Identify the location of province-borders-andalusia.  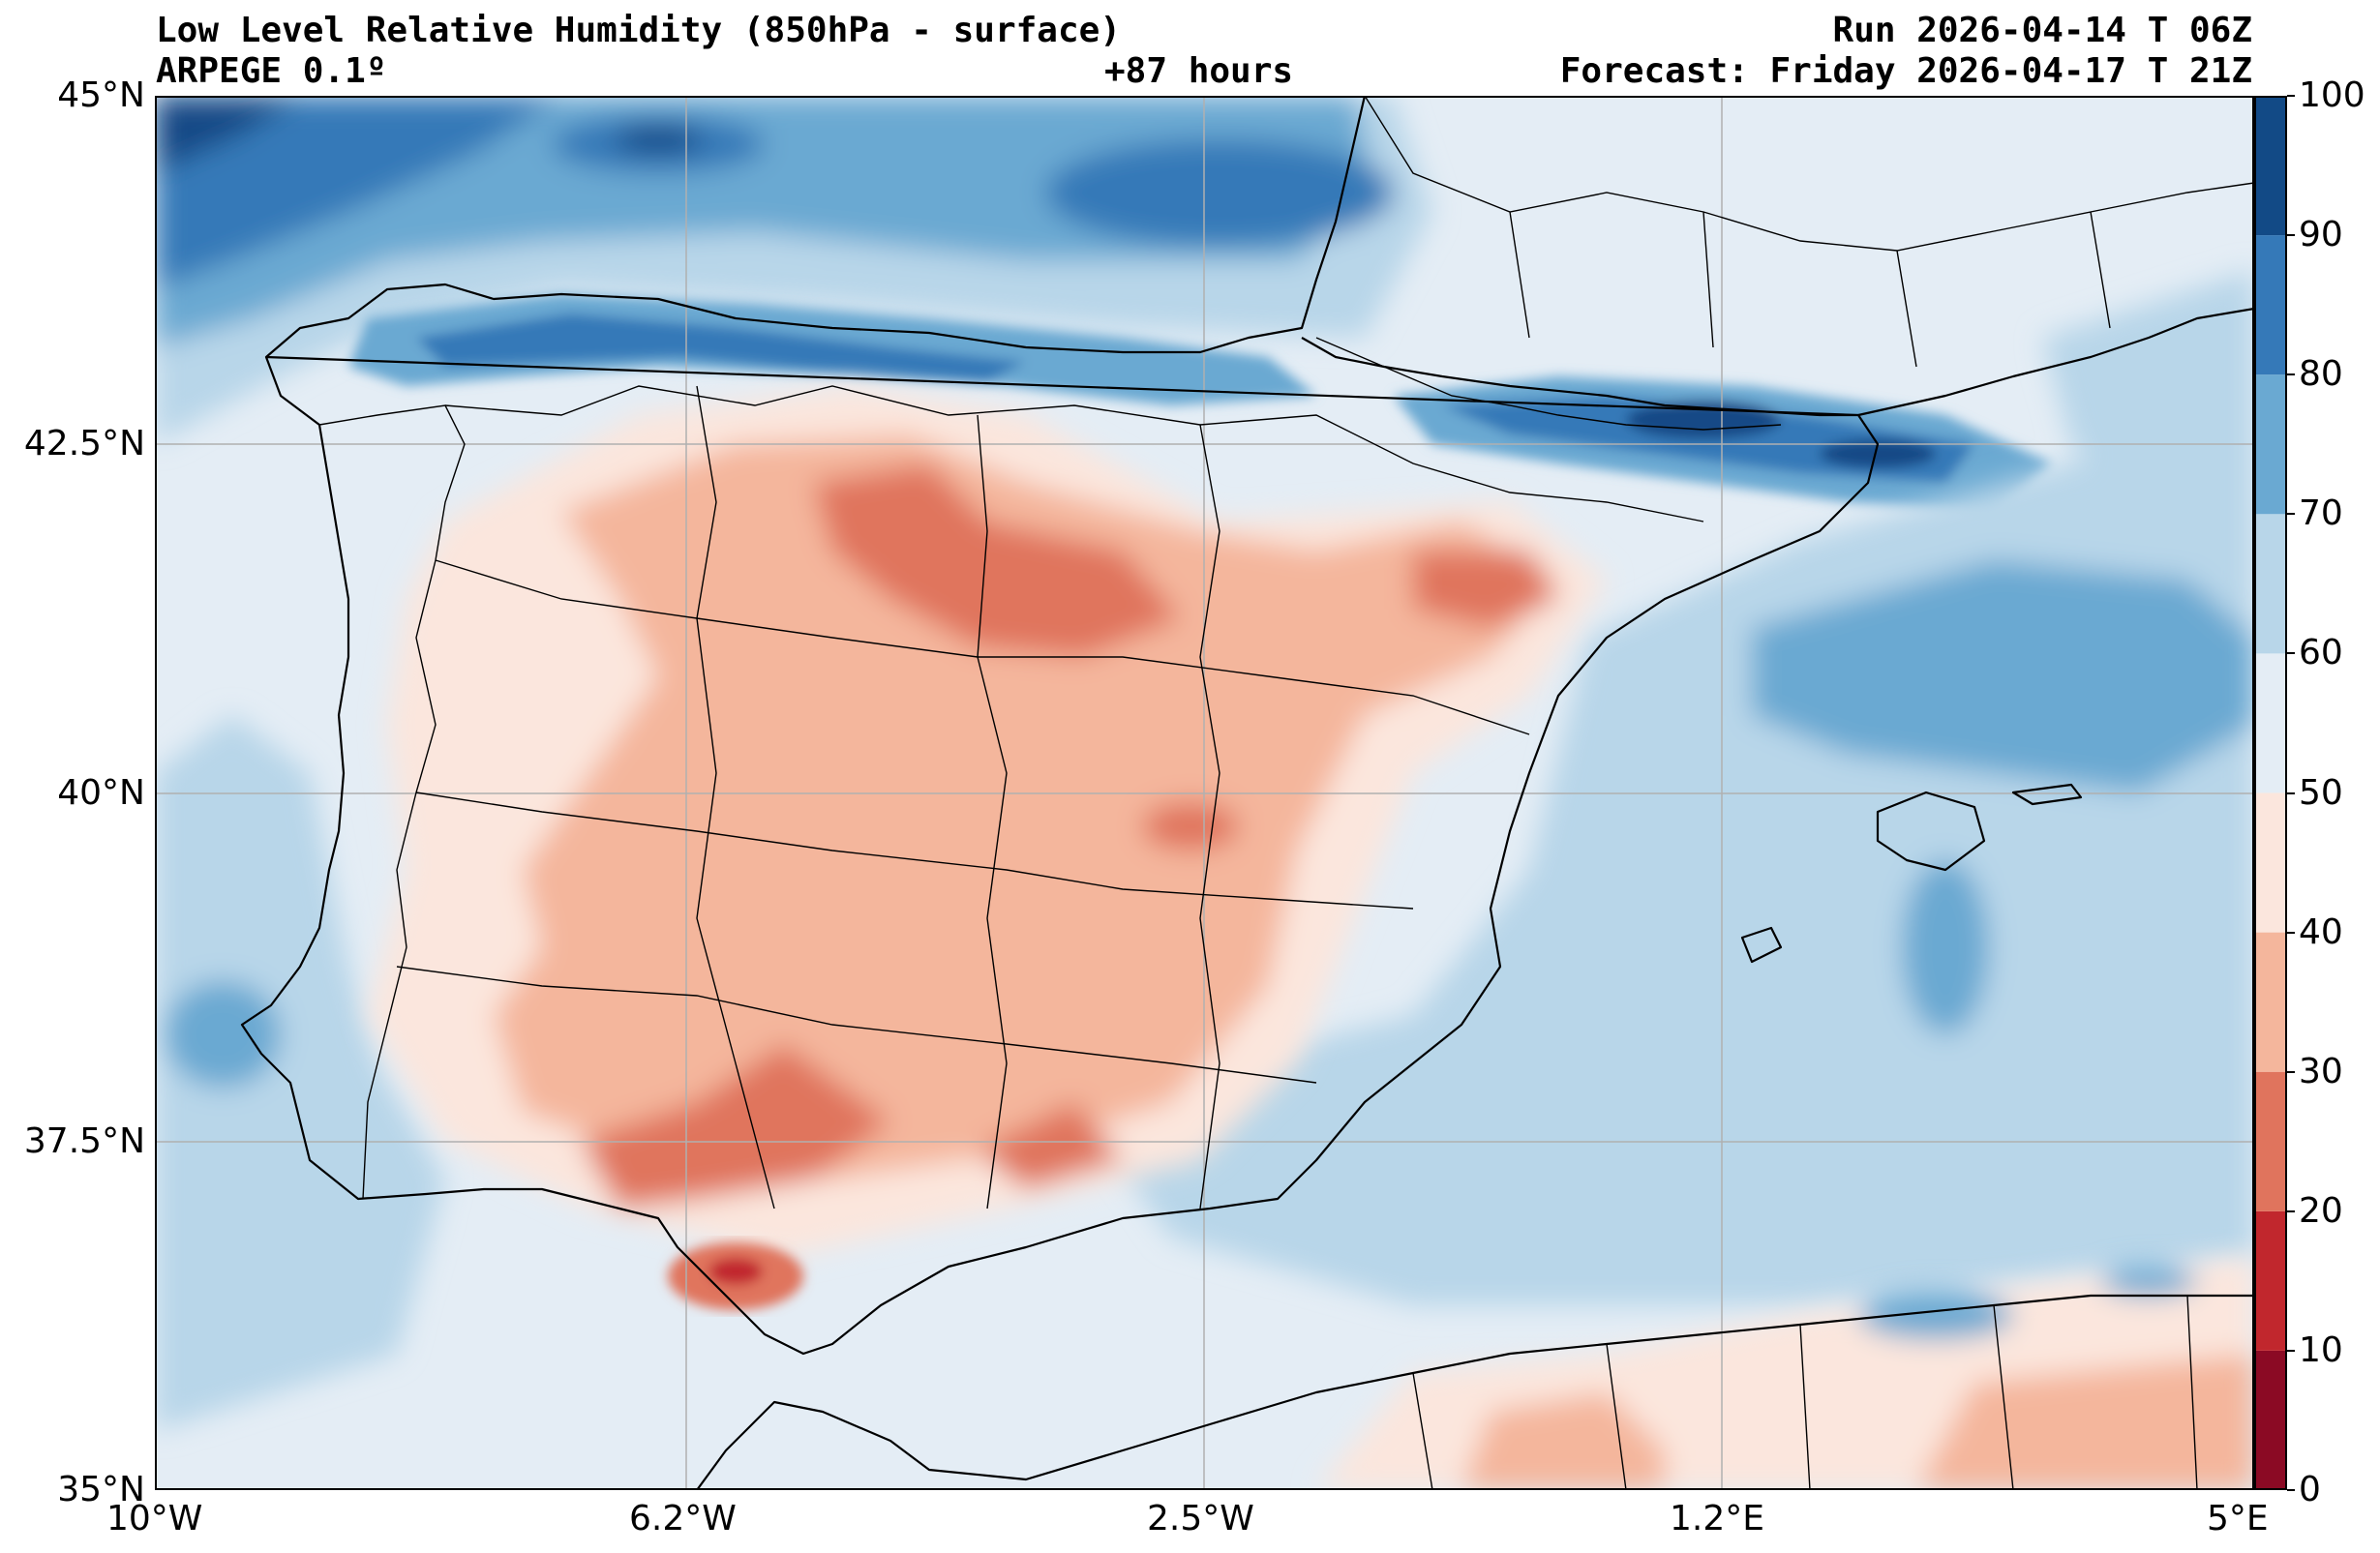
(857, 1025).